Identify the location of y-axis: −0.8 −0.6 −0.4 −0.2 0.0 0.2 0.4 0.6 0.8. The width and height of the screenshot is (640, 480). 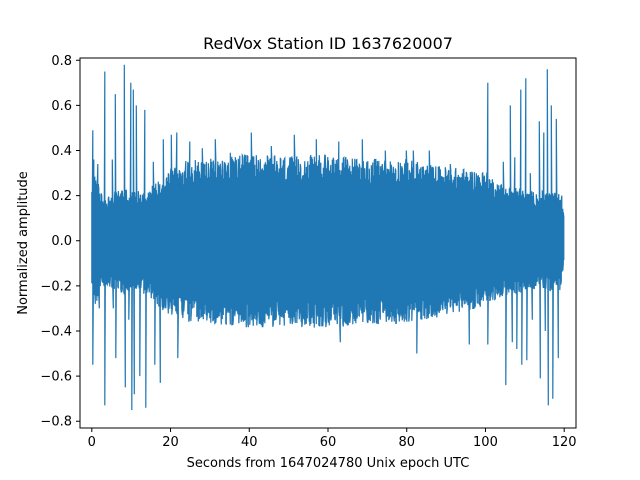
(60, 242).